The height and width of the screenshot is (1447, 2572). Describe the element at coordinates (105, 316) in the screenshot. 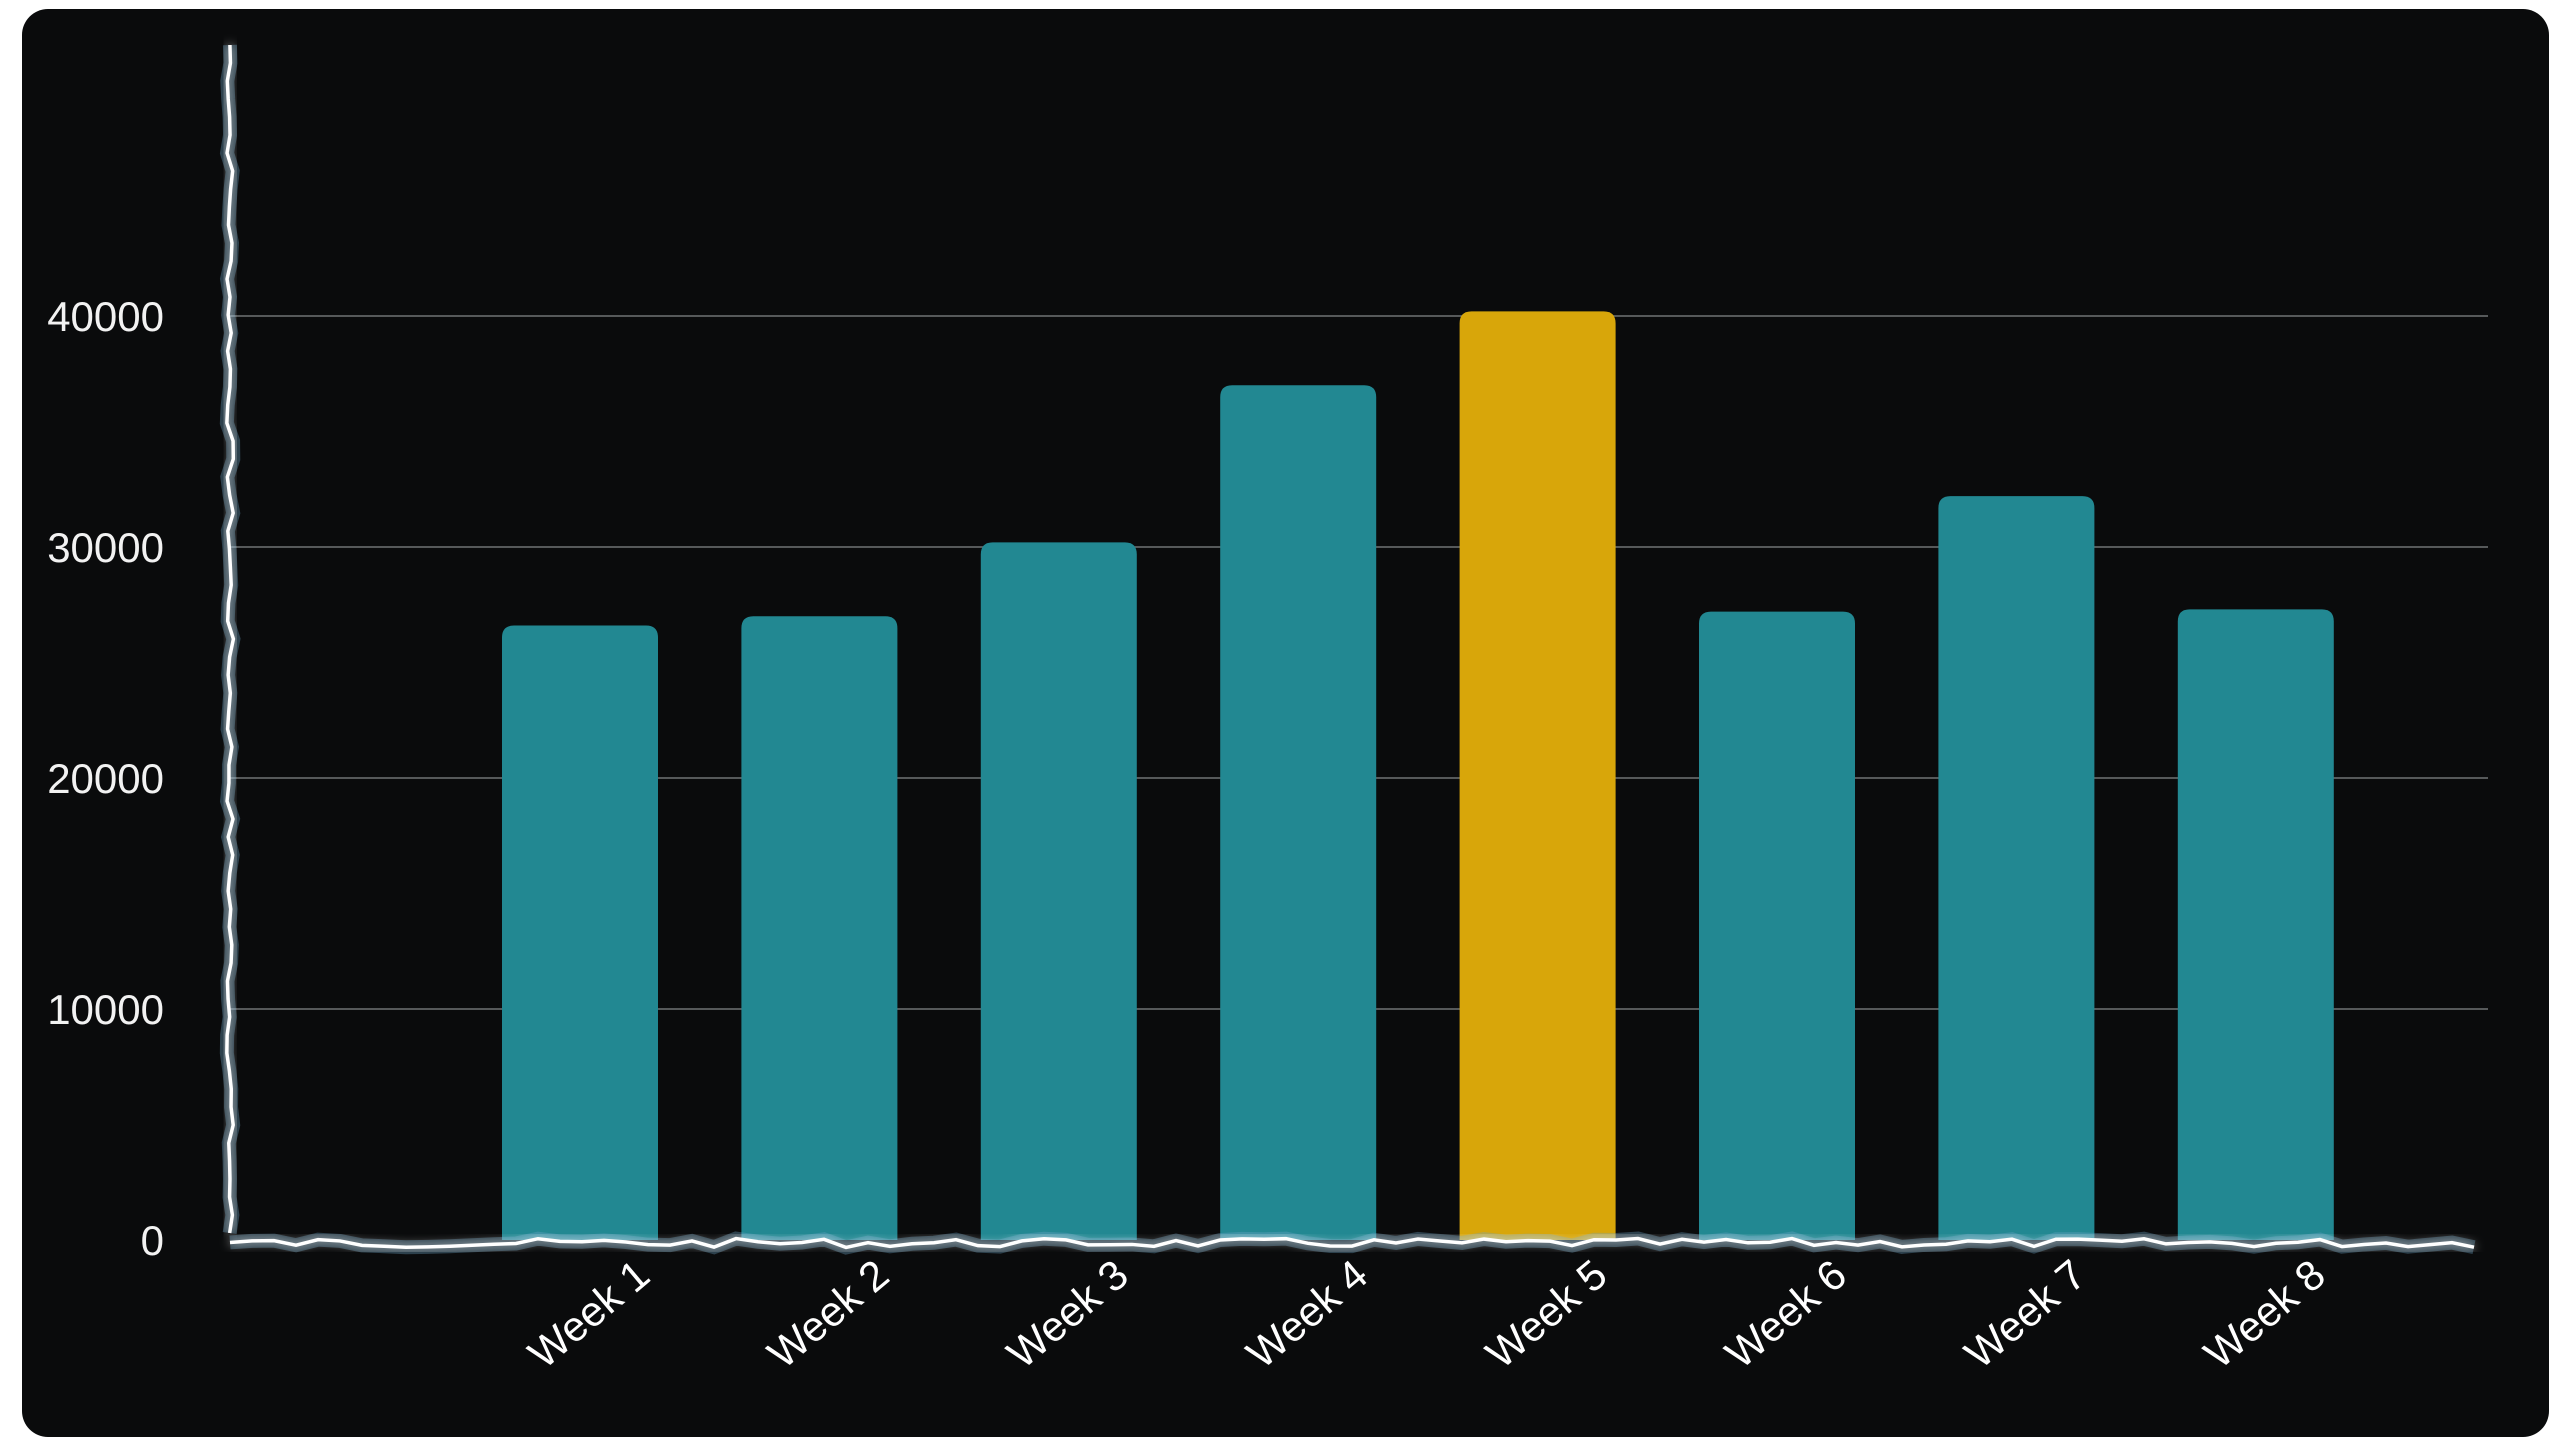

I see `y-tick-label-40000: 40000` at that location.